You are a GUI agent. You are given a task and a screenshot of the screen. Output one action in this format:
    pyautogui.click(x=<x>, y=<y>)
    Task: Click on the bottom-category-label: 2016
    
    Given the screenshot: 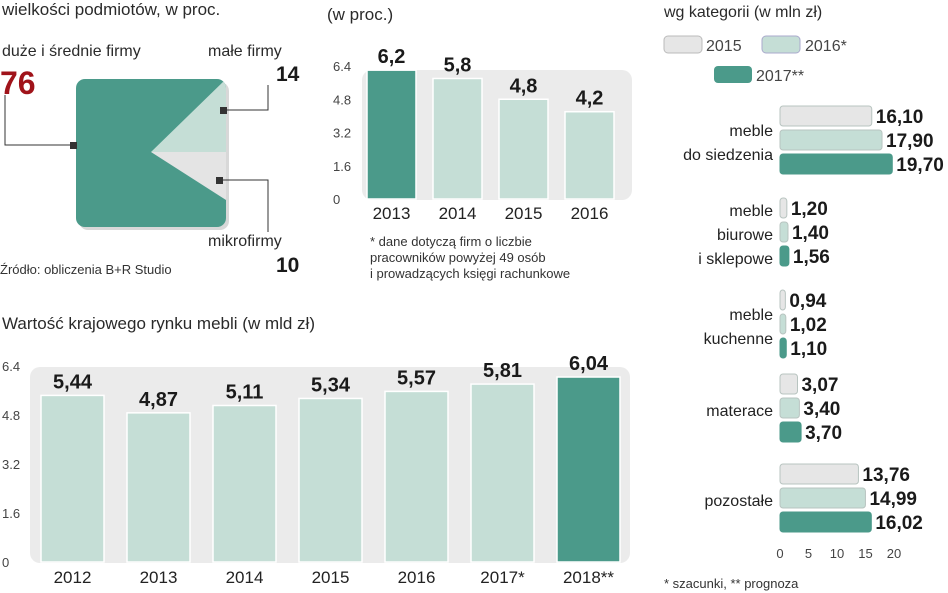 What is the action you would take?
    pyautogui.click(x=417, y=577)
    